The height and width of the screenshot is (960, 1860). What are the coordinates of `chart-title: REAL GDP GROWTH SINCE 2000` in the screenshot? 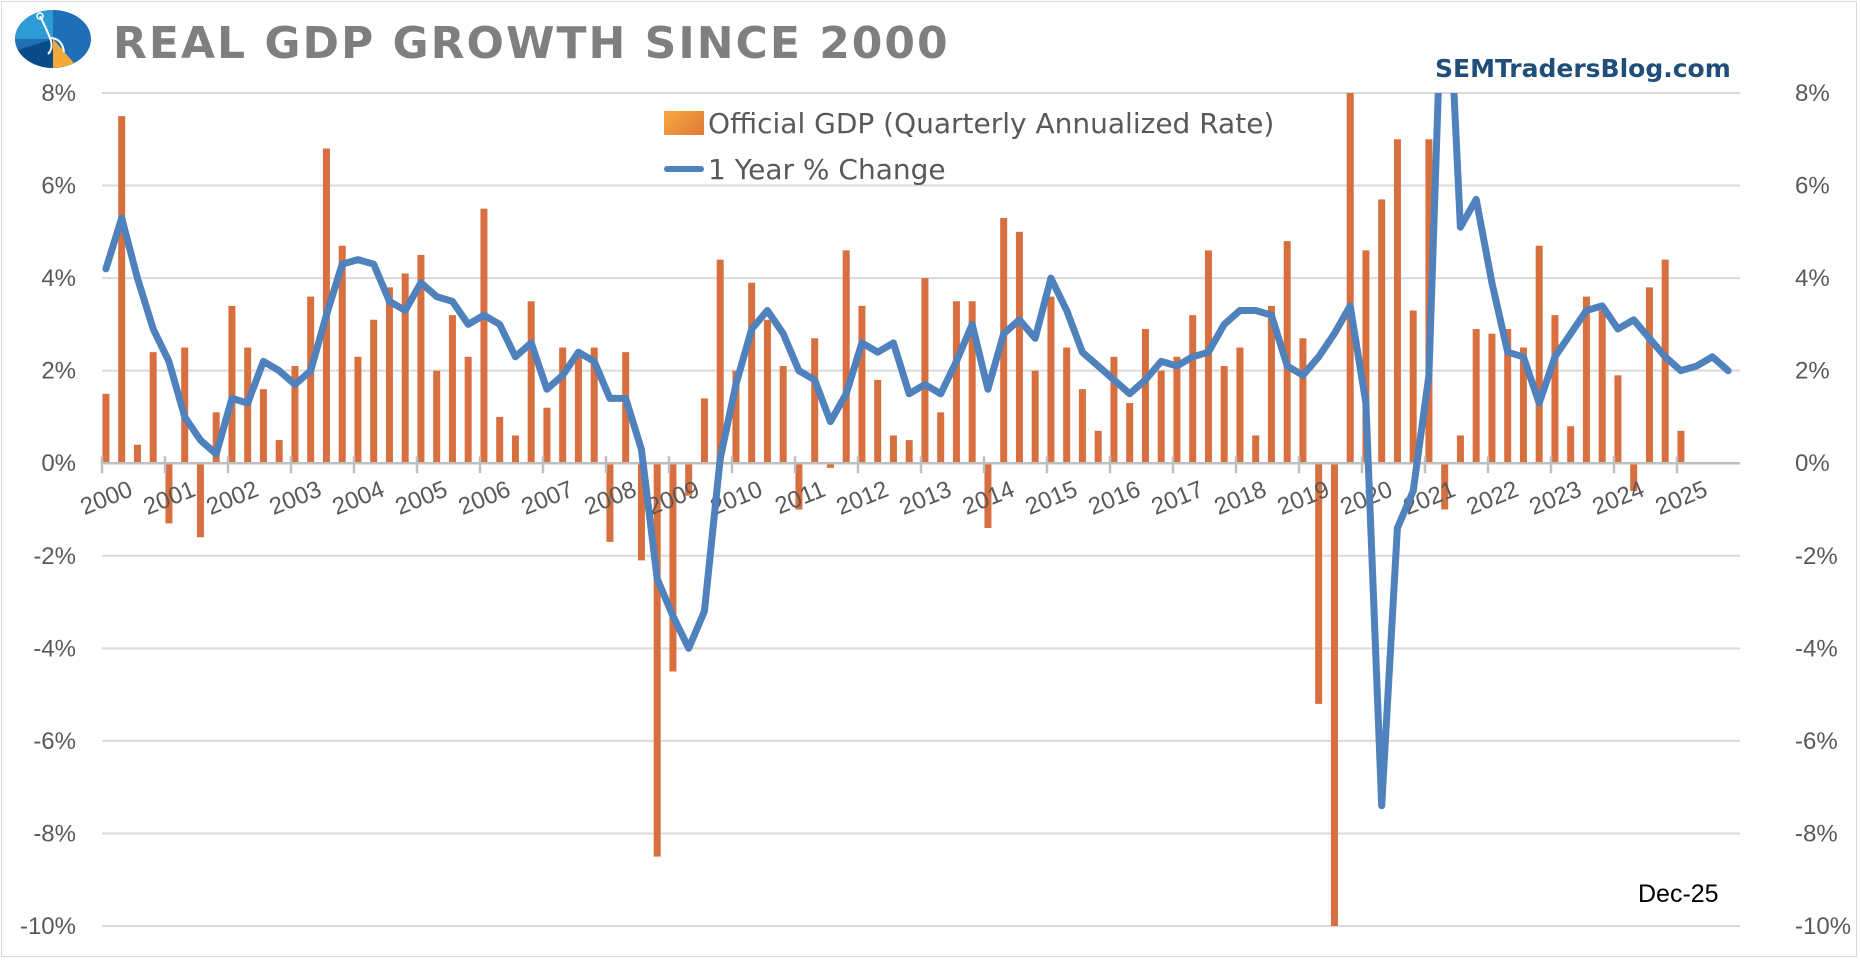 It's located at (531, 43).